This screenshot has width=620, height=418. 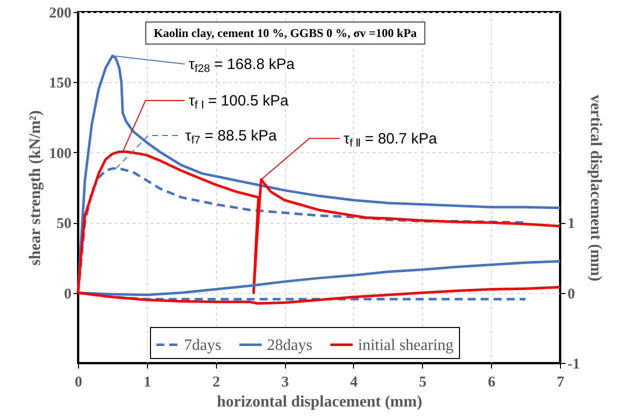 What do you see at coordinates (571, 294) in the screenshot?
I see `y2-tick-label: 0` at bounding box center [571, 294].